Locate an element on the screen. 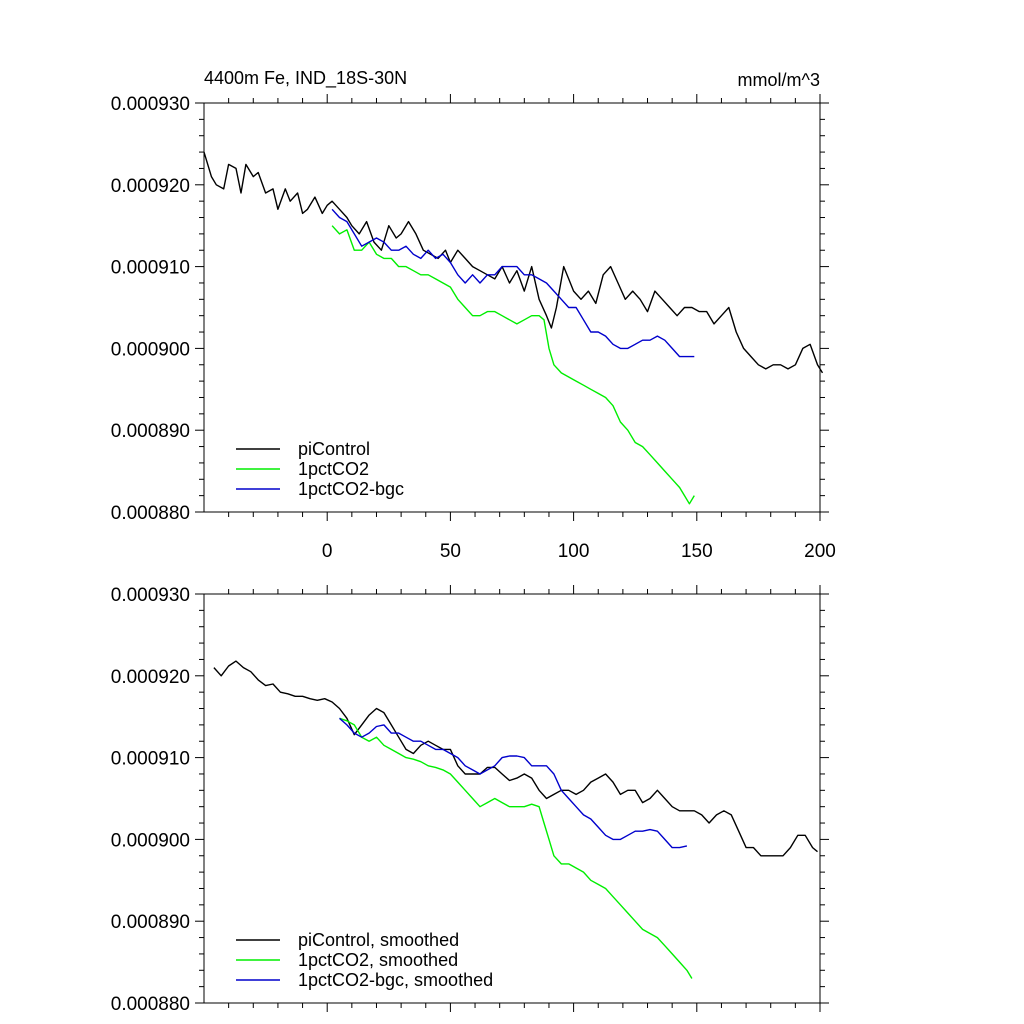 The height and width of the screenshot is (1024, 1024). series-line-1pctco2 is located at coordinates (513, 365).